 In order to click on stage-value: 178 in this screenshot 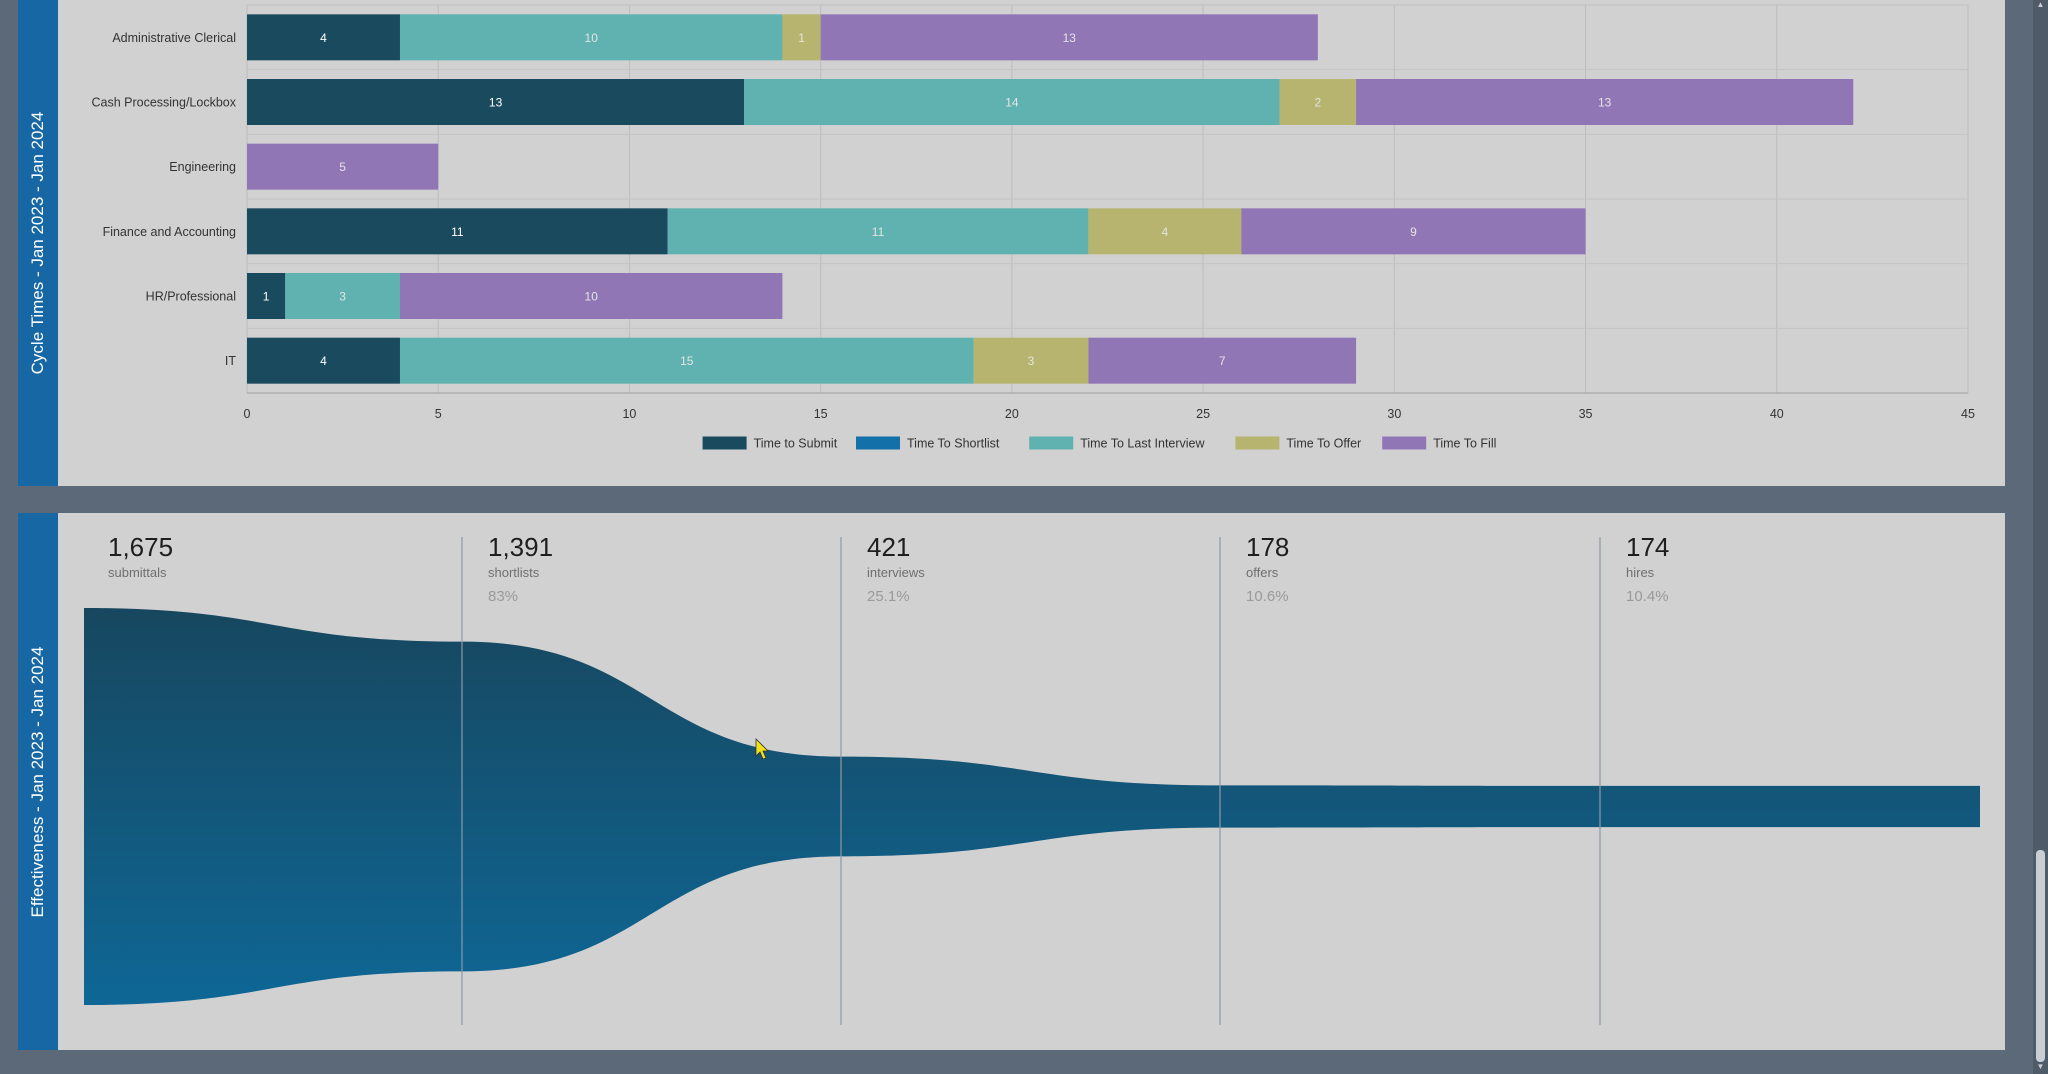, I will do `click(1267, 547)`.